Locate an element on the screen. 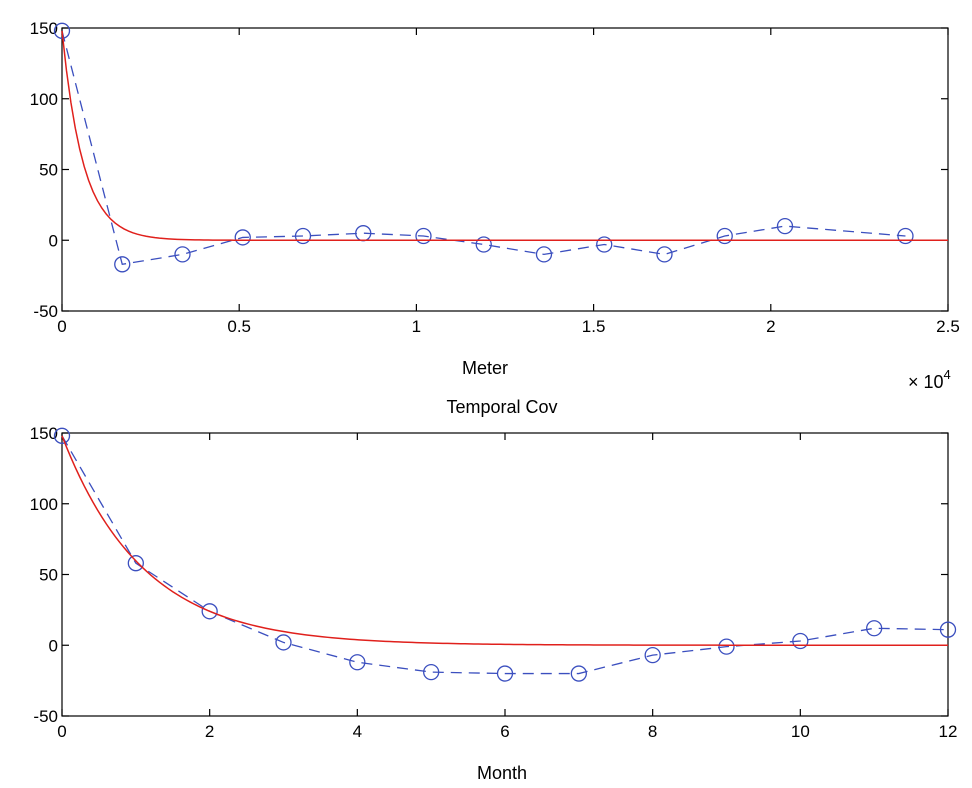  bottom-x-tick-label: 12 is located at coordinates (948, 731).